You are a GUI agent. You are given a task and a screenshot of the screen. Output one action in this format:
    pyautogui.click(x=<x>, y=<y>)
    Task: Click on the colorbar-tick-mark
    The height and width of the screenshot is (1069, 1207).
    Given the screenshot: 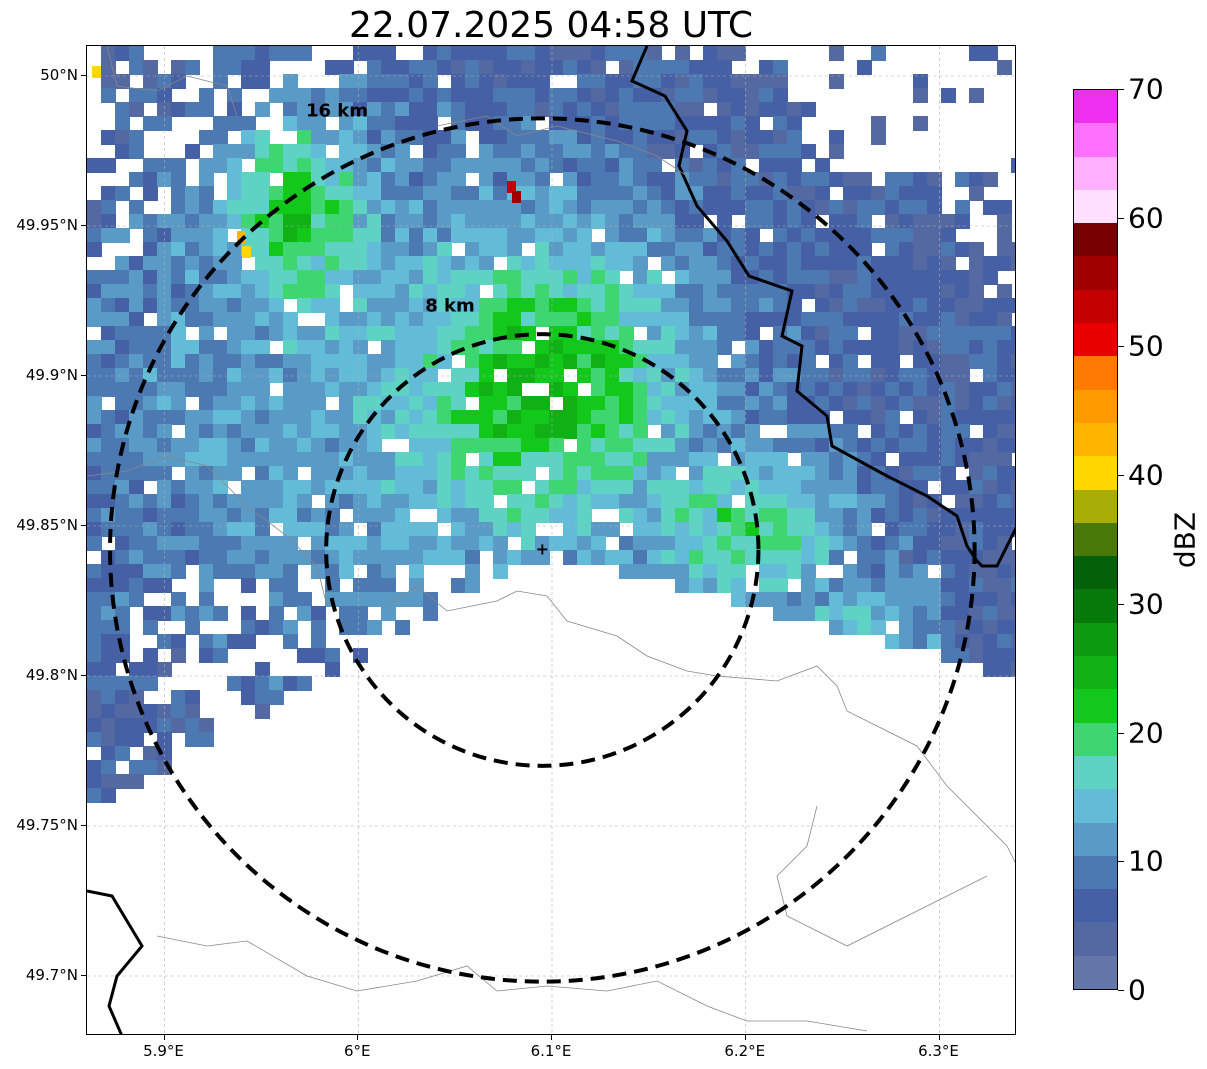 What is the action you would take?
    pyautogui.click(x=1121, y=733)
    